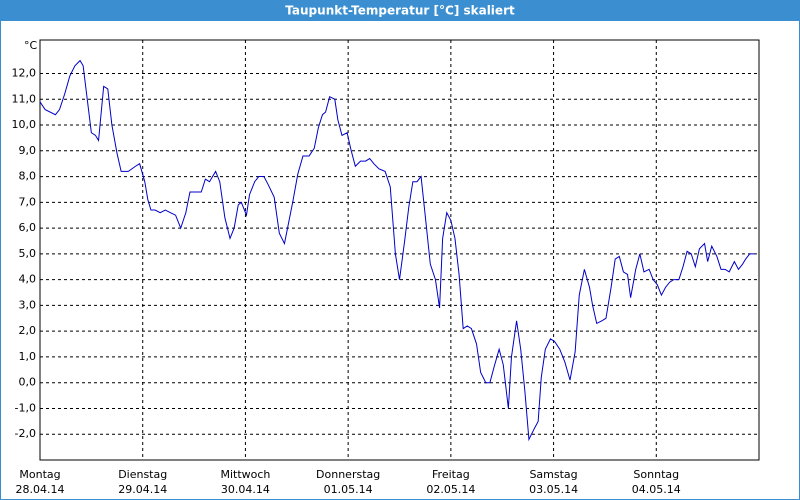 The height and width of the screenshot is (500, 800). I want to click on y-tick-label: 7,0, so click(28, 201).